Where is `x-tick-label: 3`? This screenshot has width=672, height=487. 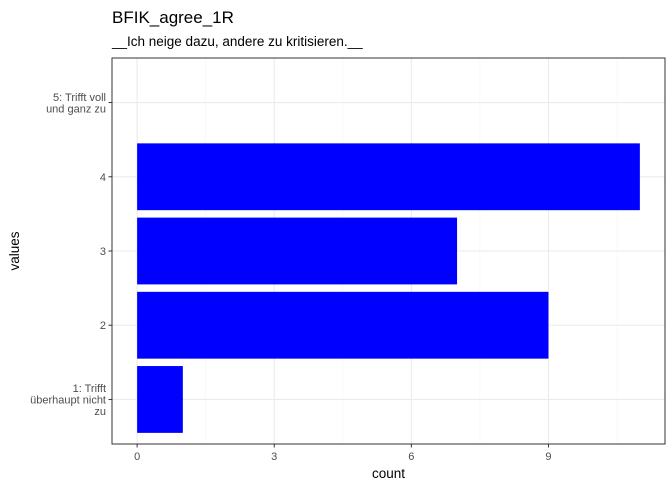 x-tick-label: 3 is located at coordinates (274, 457).